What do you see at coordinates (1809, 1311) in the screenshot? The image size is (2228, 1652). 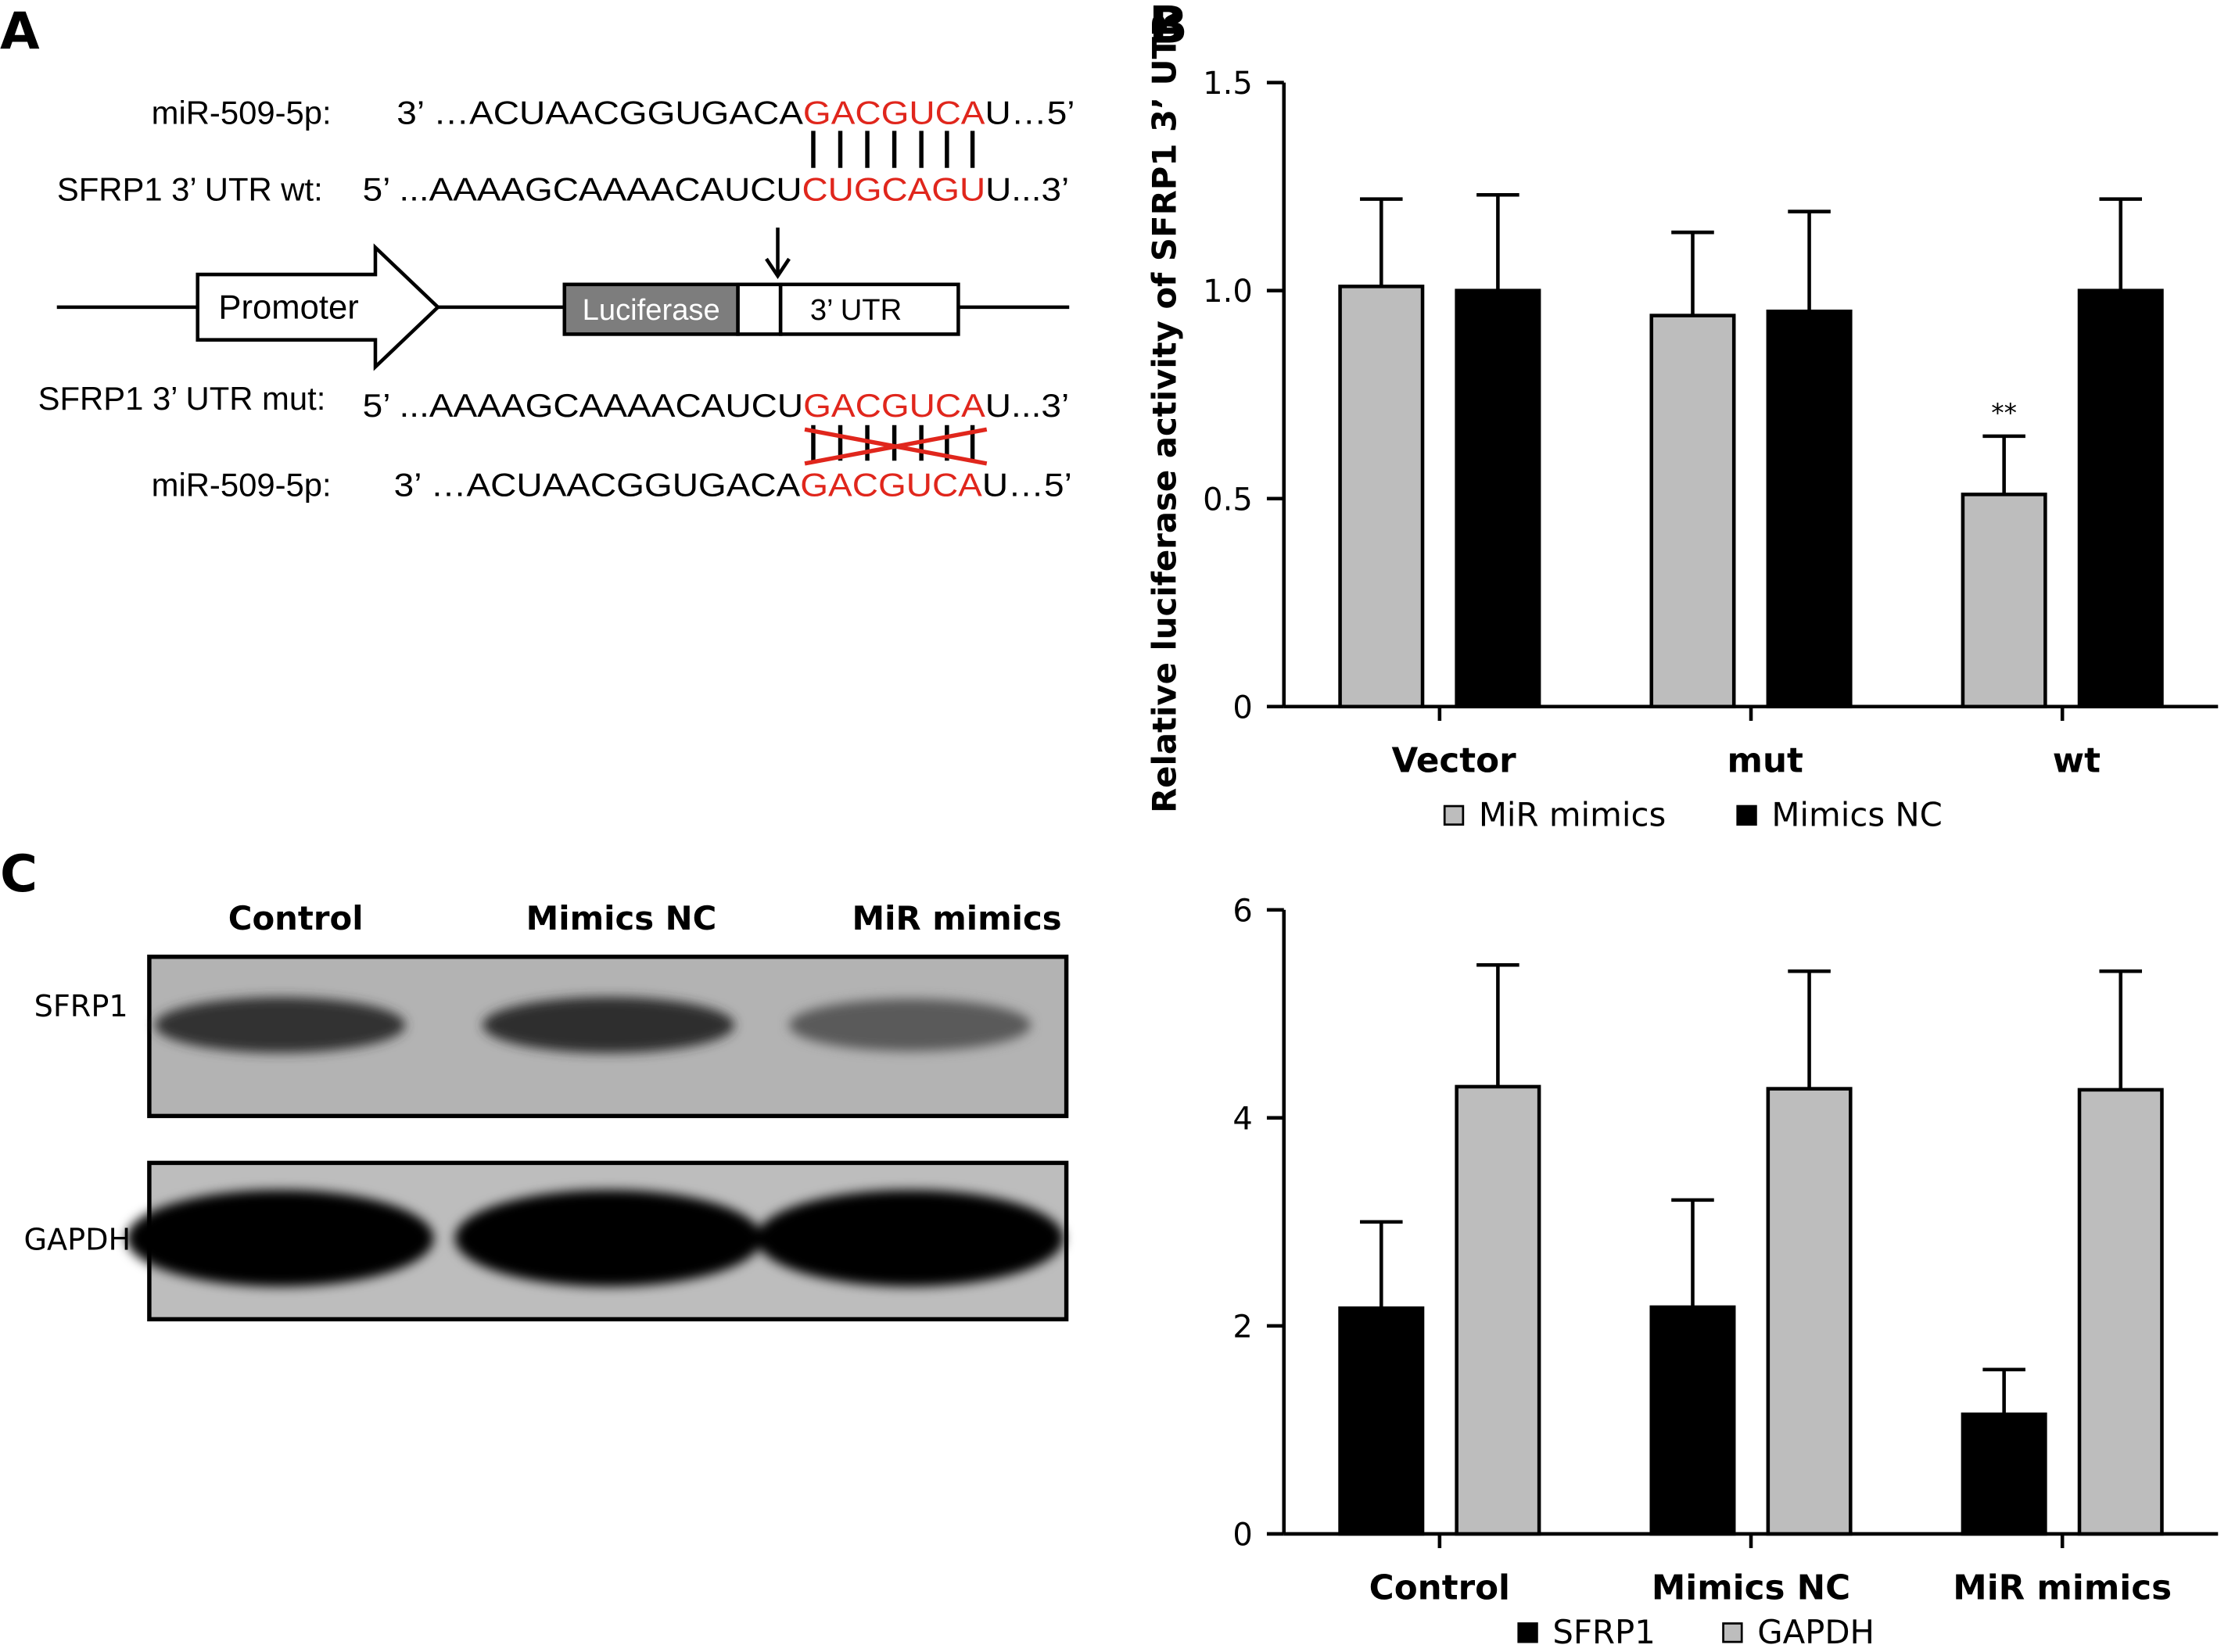 I see `chart-d-bar-gapdh-mimics-nc` at bounding box center [1809, 1311].